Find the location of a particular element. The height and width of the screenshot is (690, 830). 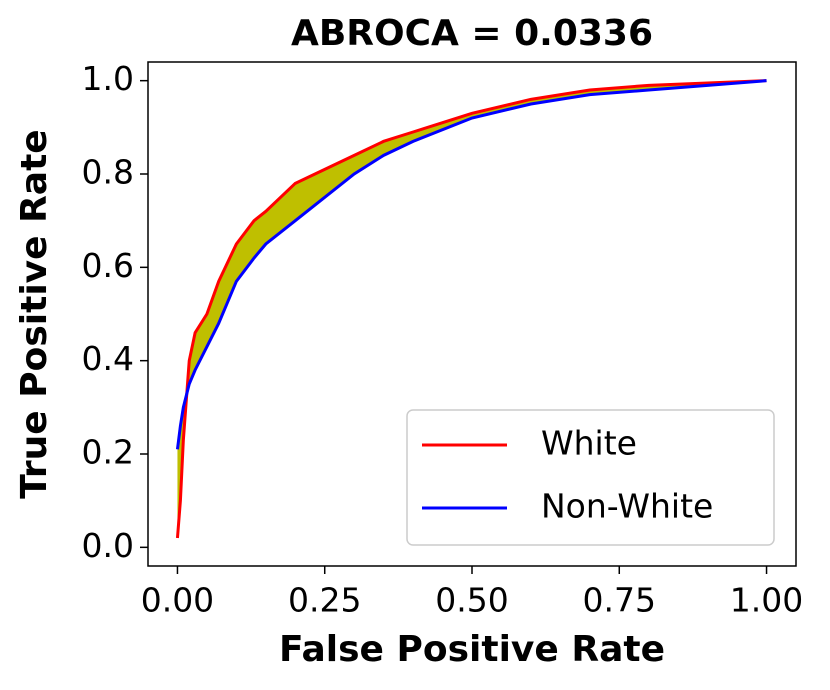

y-tick-label: 0.4 is located at coordinates (108, 358).